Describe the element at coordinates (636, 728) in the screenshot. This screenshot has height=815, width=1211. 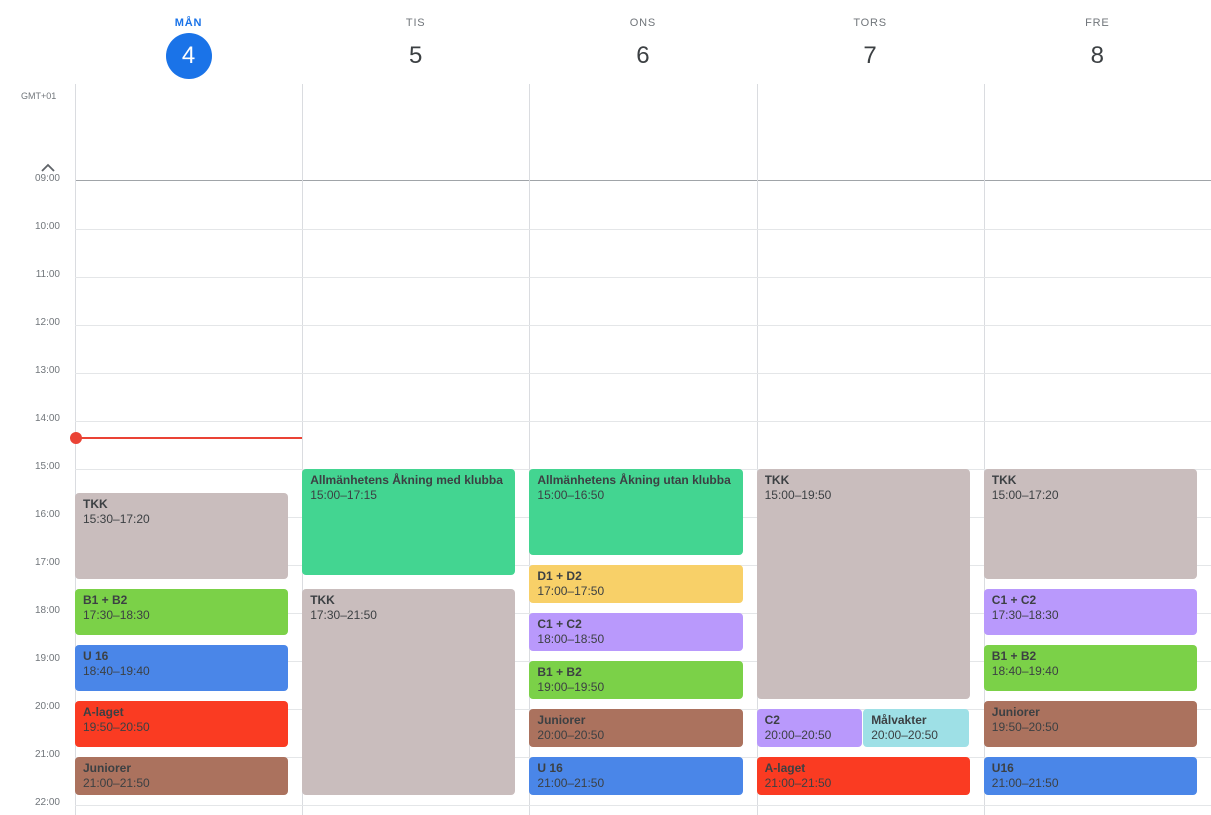
I see `event-card: Juniorer 20:00–20:50` at that location.